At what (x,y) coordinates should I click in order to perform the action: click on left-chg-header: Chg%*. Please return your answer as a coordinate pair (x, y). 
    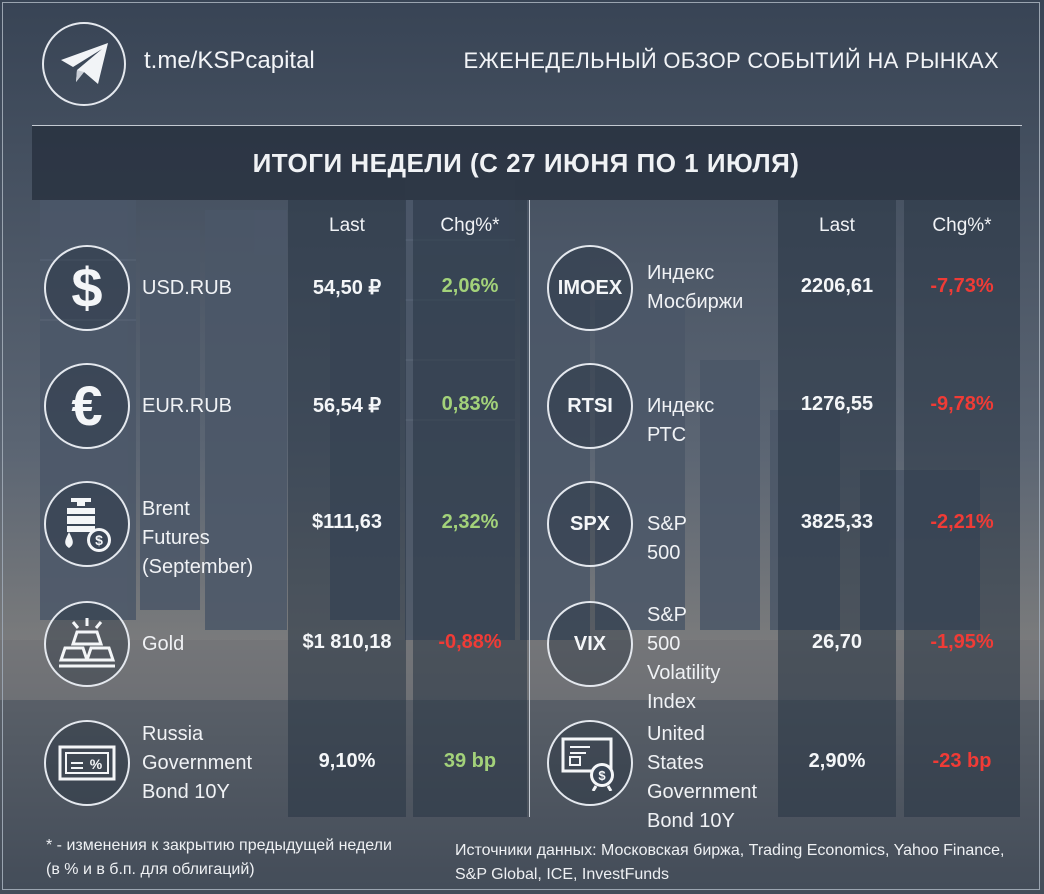
    Looking at the image, I should click on (470, 225).